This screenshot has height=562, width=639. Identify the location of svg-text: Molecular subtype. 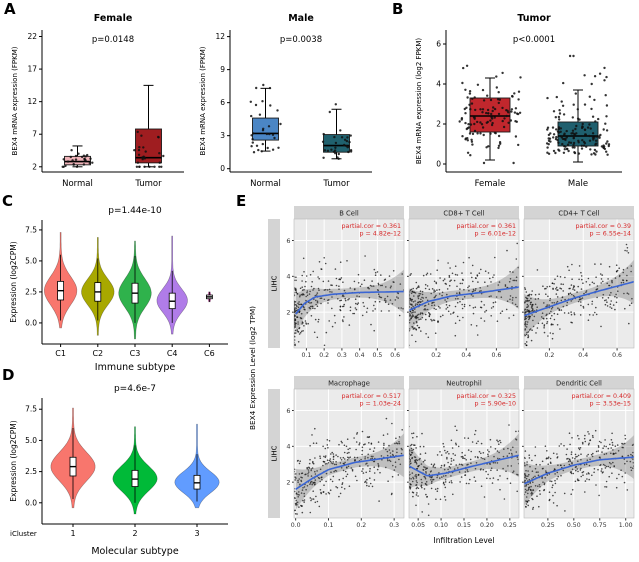
(135, 551).